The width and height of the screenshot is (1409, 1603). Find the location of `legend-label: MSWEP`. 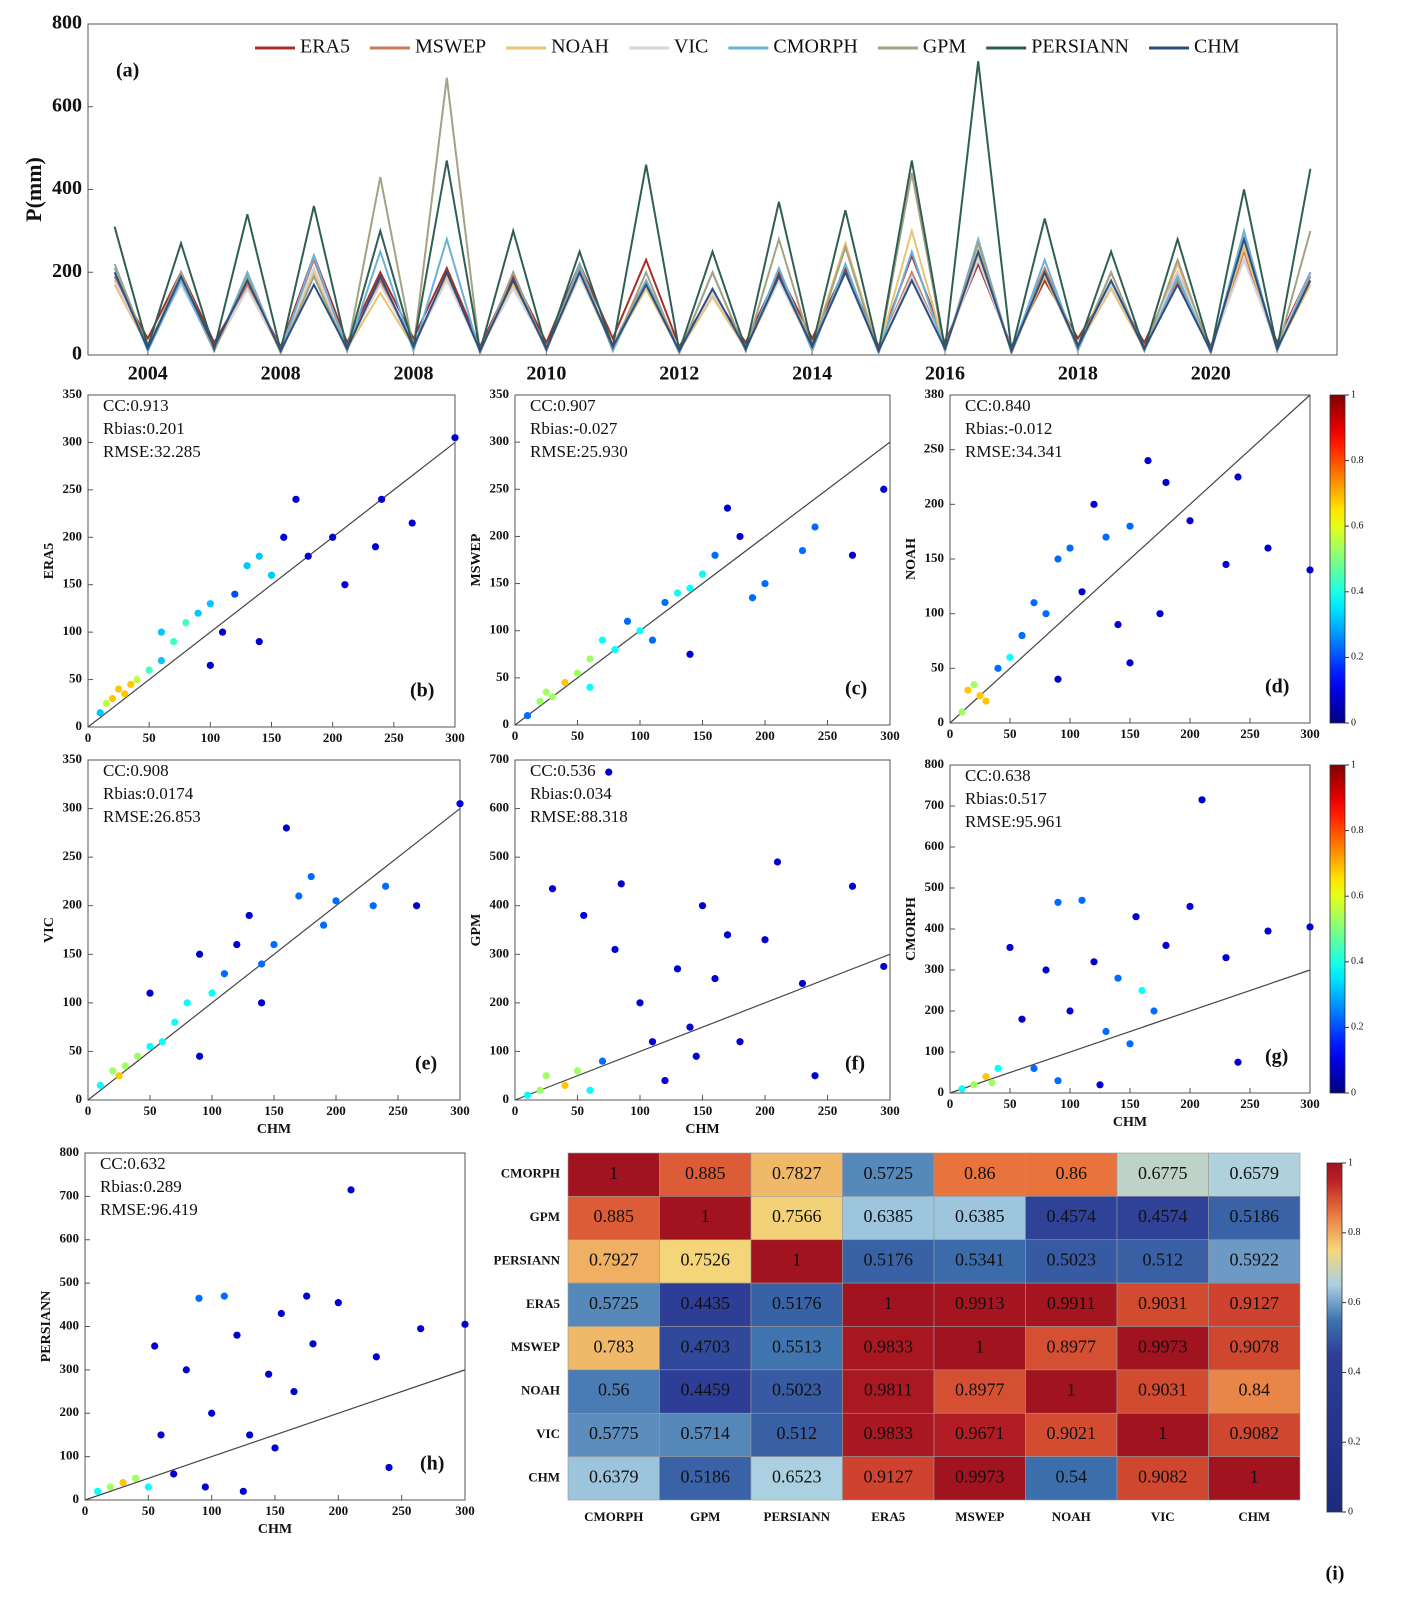

legend-label: MSWEP is located at coordinates (450, 47).